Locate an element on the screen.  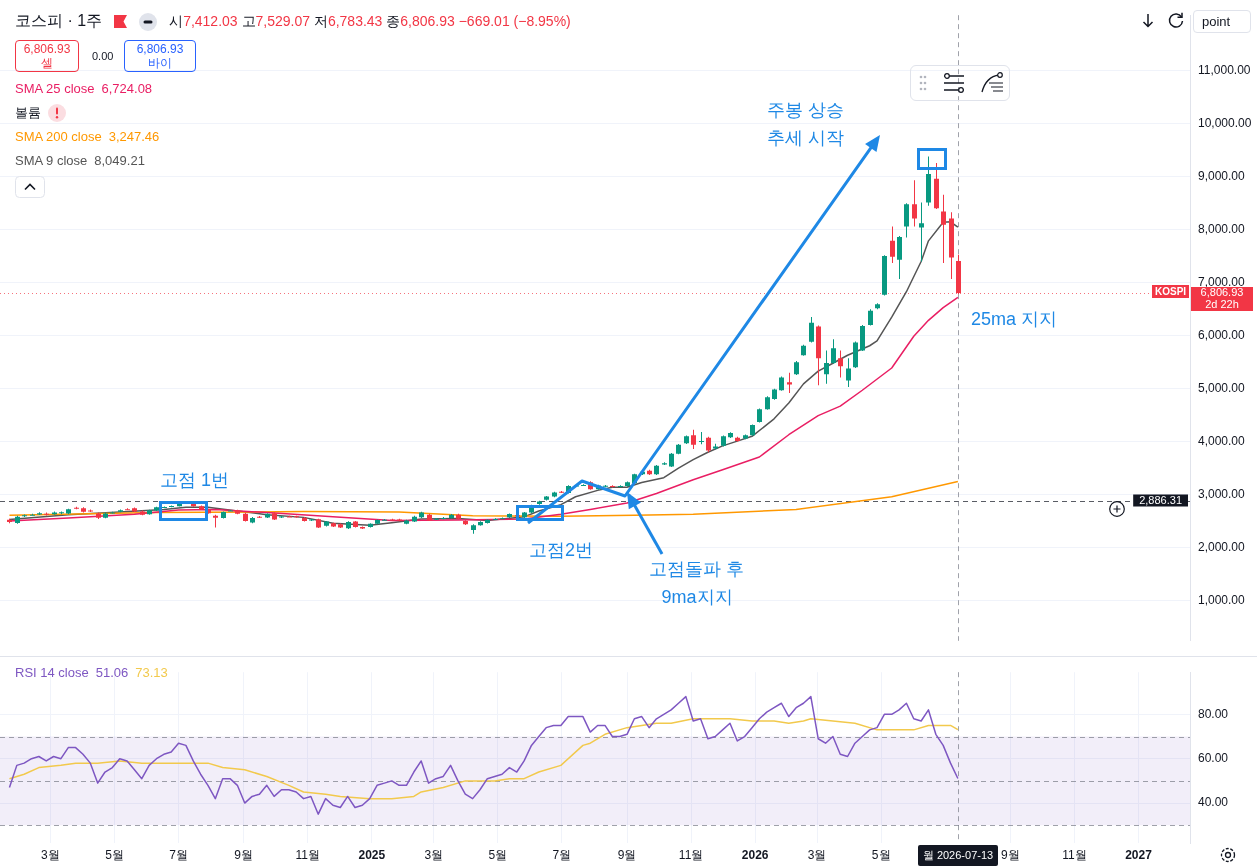
annotation: 3,247.46 is located at coordinates (134, 136).